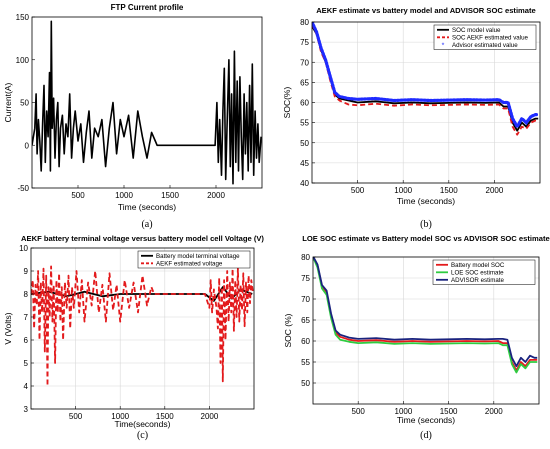  I want to click on y-tick-label: 9, so click(26, 271).